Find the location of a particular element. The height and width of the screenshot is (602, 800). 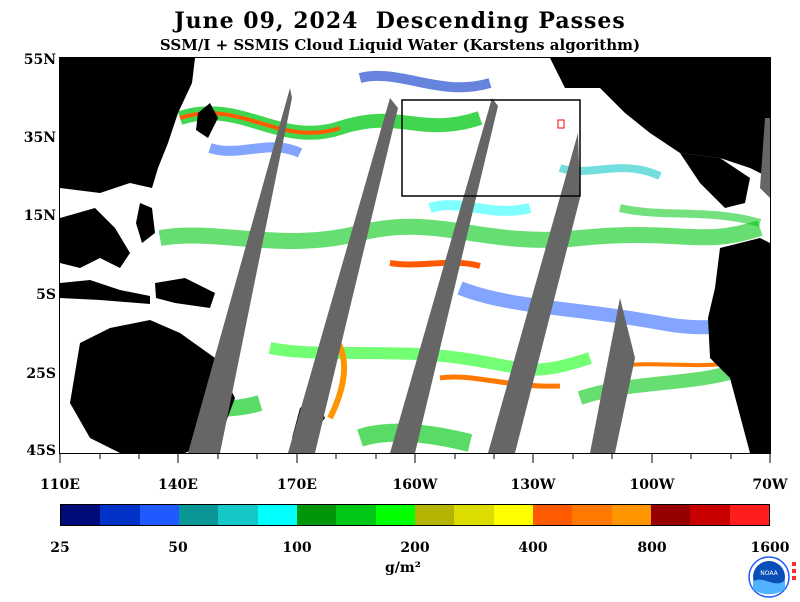

south-america is located at coordinates (739, 345).